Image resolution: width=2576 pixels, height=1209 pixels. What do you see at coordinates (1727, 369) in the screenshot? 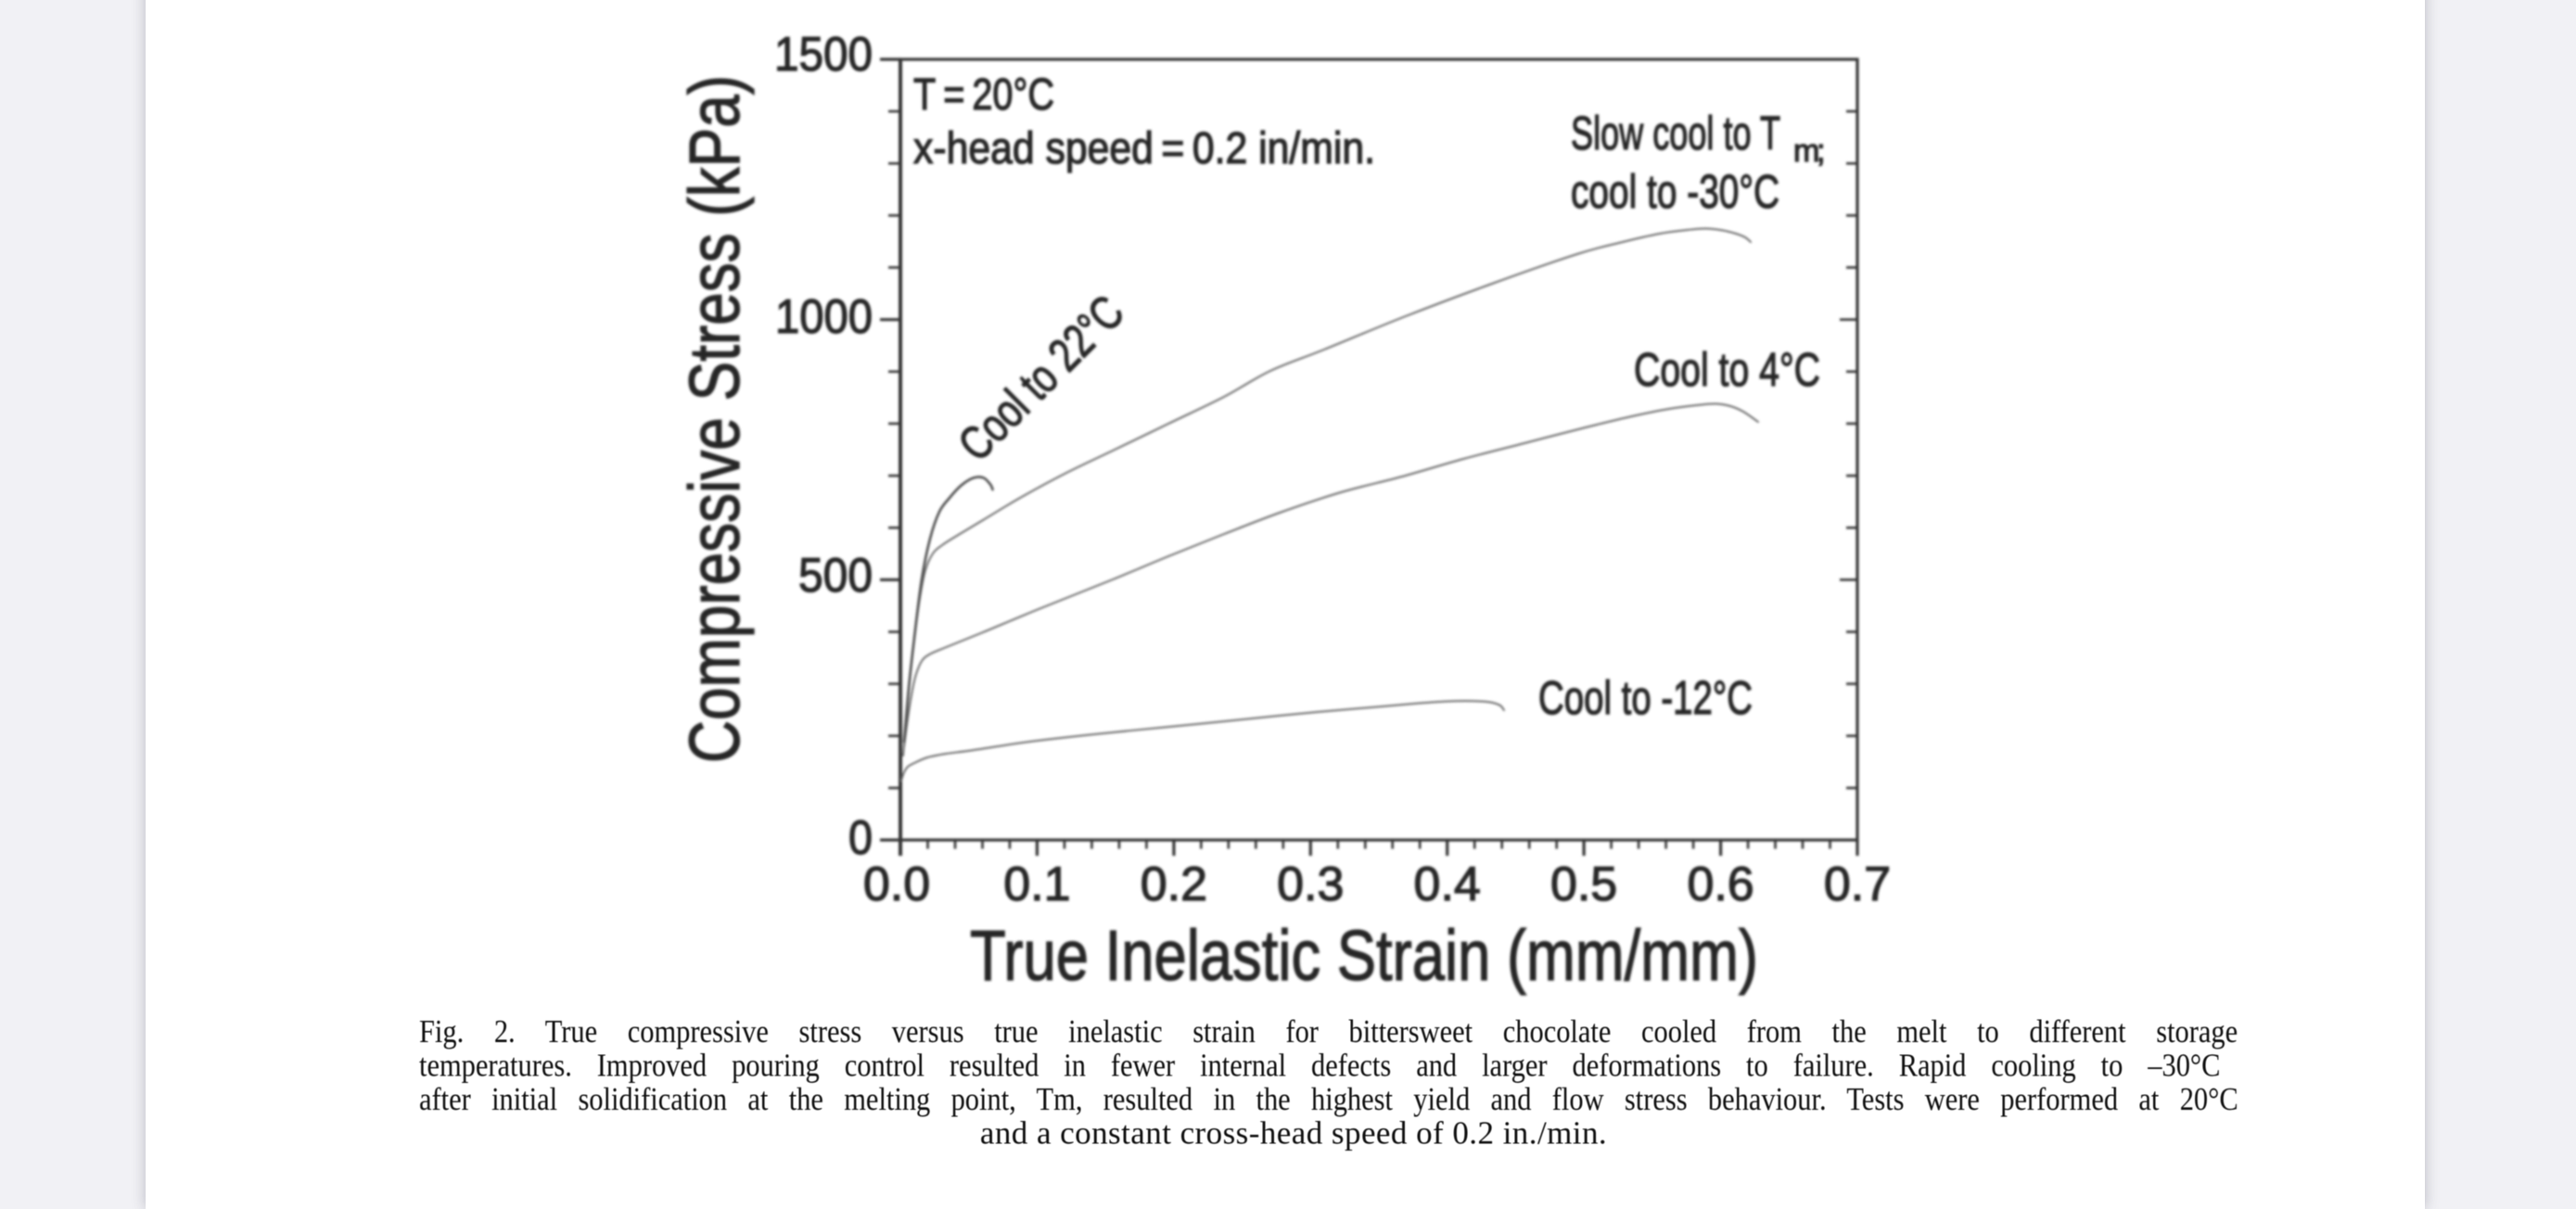
I see `svg-text: Cool to 4°C` at bounding box center [1727, 369].